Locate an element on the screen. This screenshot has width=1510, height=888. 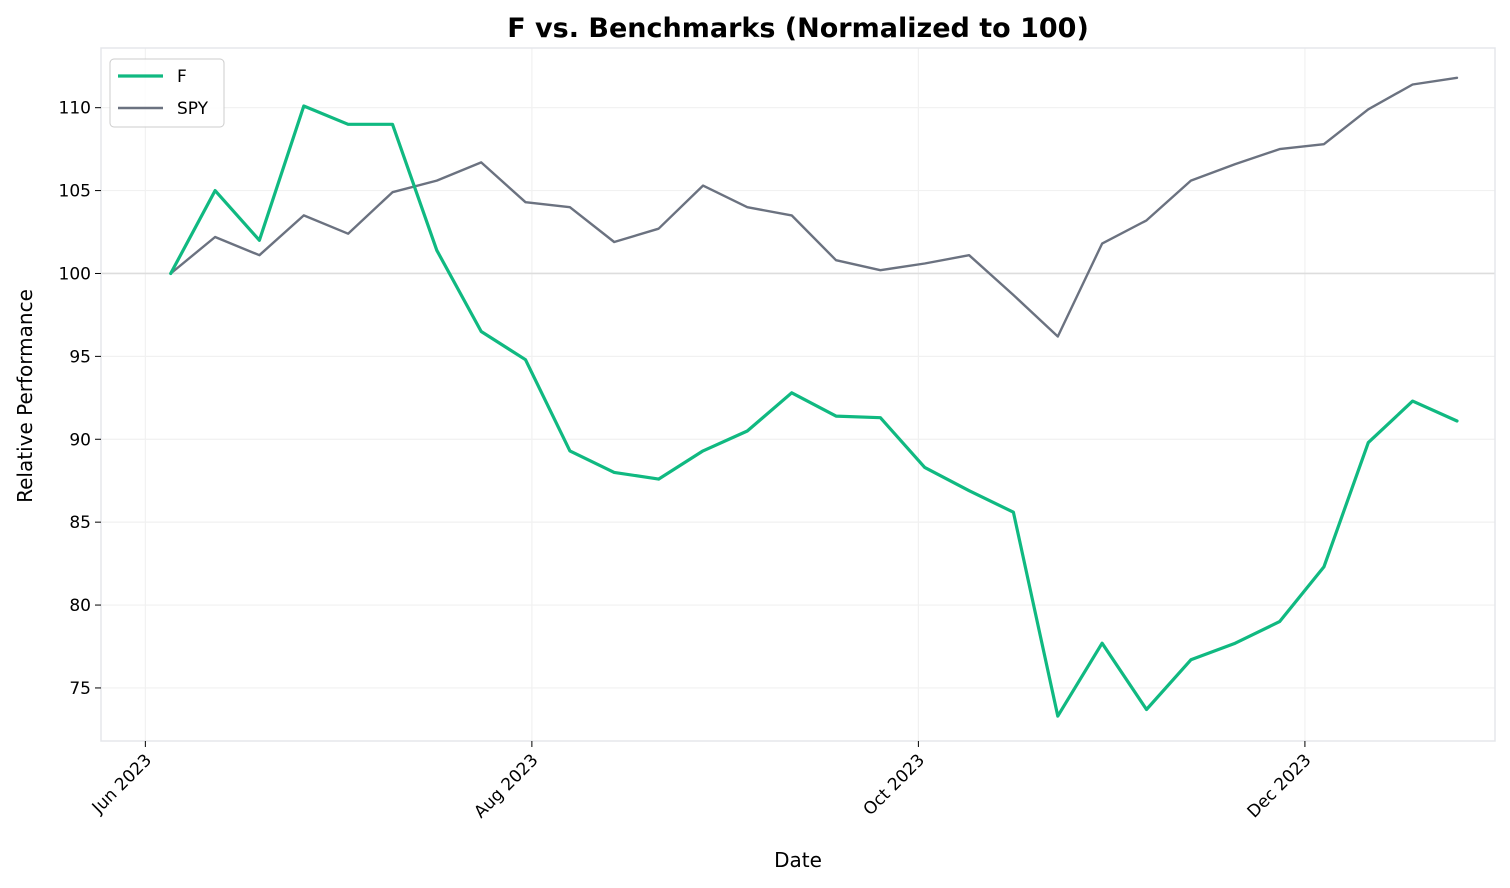
y-tick-label: 85 is located at coordinates (80, 523).